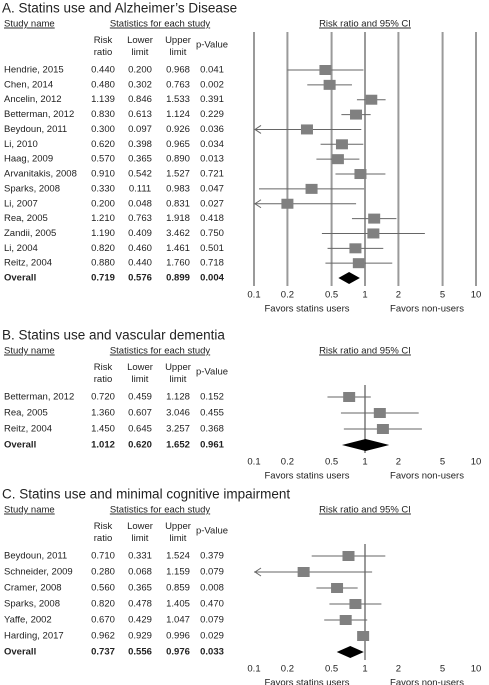  I want to click on stat-value: 1.139, so click(103, 99).